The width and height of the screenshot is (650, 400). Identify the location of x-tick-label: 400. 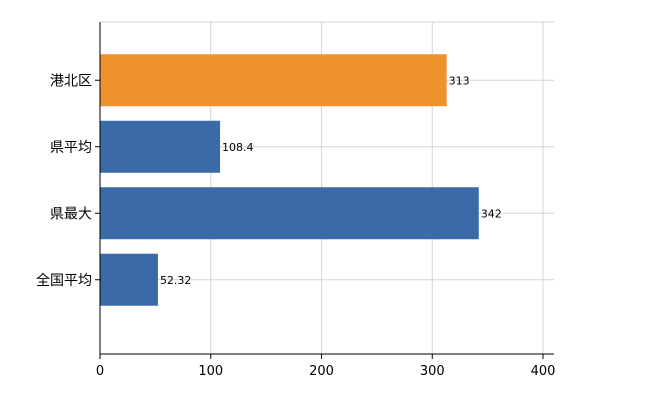
(543, 371).